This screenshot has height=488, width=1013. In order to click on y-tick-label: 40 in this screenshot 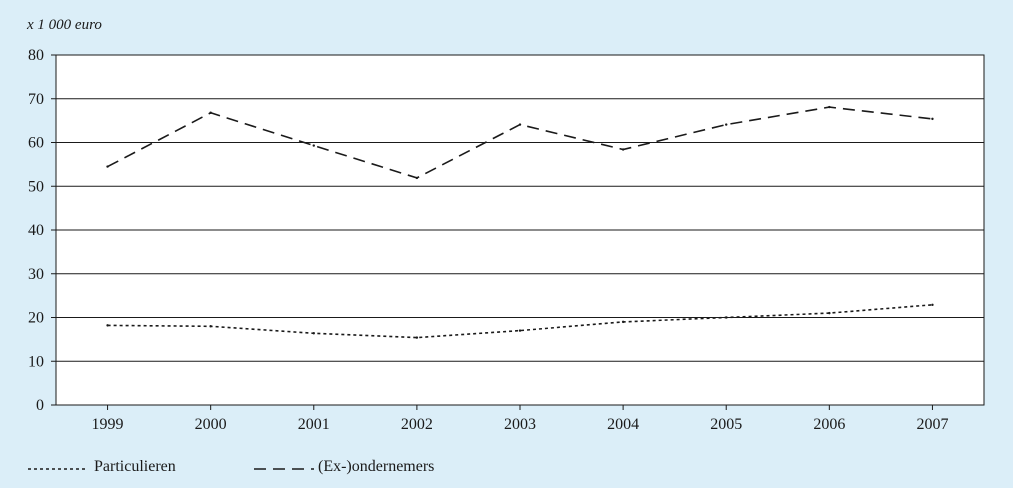, I will do `click(36, 230)`.